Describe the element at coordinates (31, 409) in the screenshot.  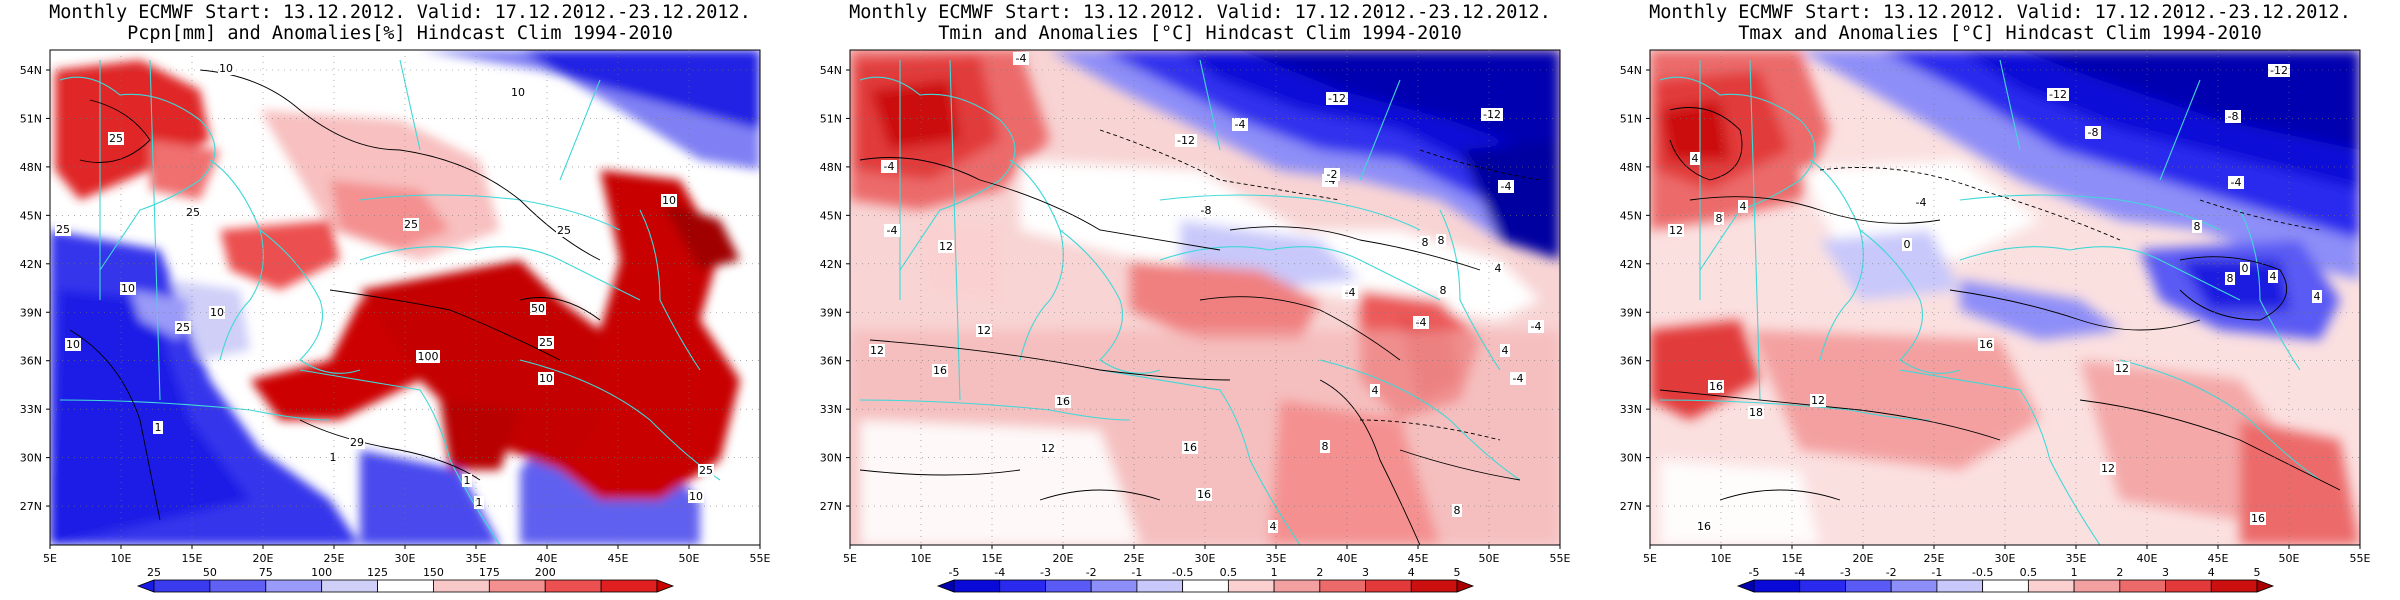
I see `lat-label: 33N` at that location.